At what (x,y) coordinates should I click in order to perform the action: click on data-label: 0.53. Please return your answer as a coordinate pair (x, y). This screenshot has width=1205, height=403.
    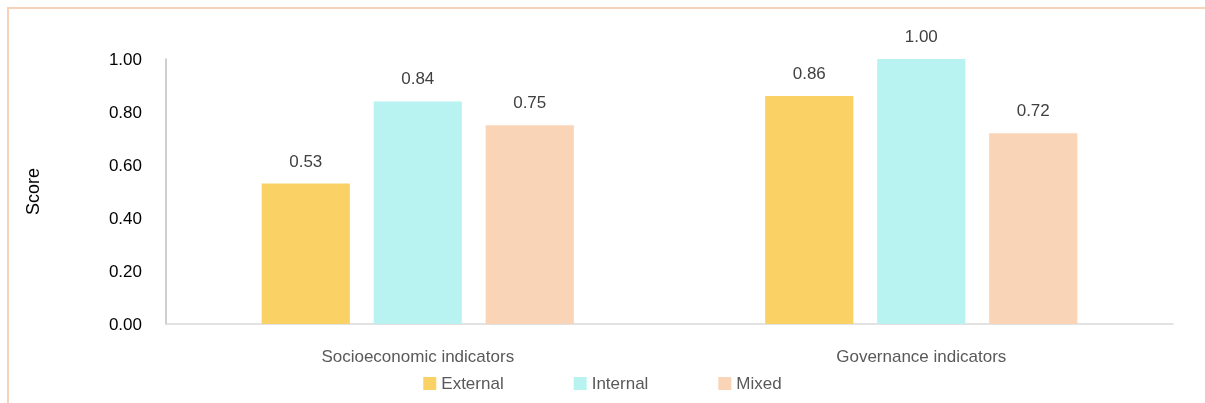
    Looking at the image, I should click on (306, 161).